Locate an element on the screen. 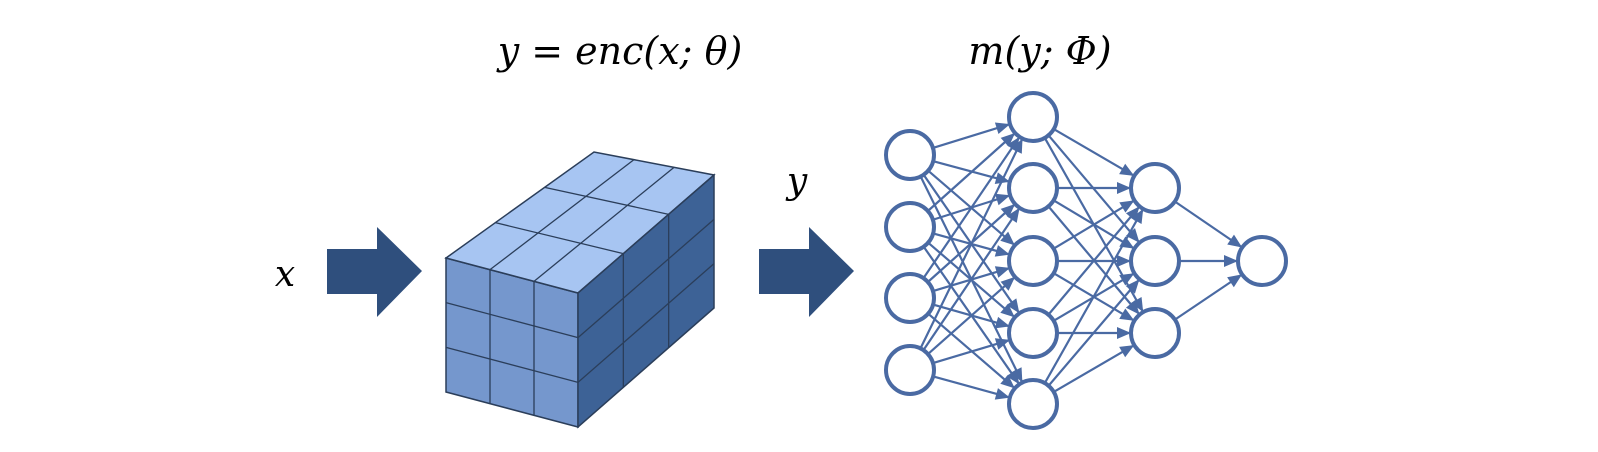  model-formula: m(y; Φ) is located at coordinates (1039, 51).